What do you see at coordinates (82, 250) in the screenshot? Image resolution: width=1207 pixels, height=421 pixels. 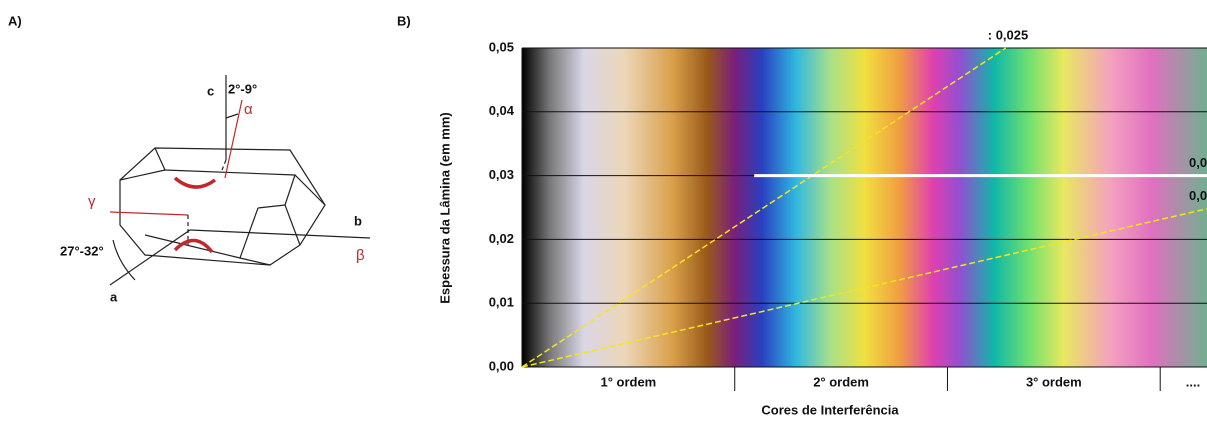 I see `angle-label: 27°-32°` at bounding box center [82, 250].